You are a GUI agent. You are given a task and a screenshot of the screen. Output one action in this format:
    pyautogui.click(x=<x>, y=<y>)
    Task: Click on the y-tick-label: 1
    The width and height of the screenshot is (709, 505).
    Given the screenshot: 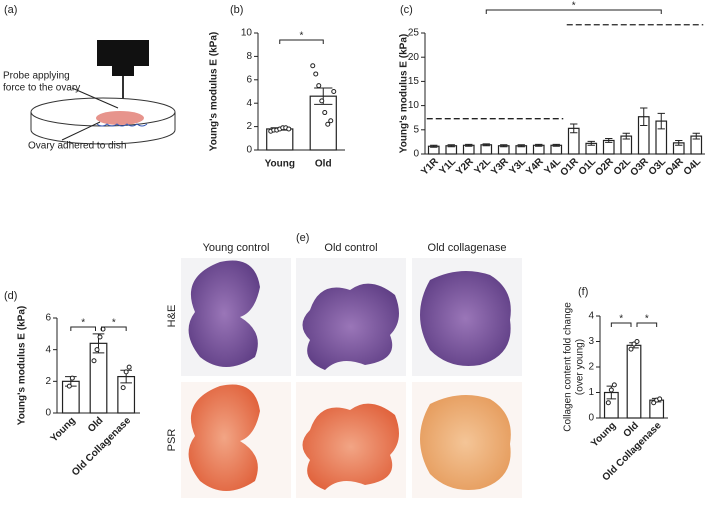 What is the action you would take?
    pyautogui.click(x=591, y=392)
    